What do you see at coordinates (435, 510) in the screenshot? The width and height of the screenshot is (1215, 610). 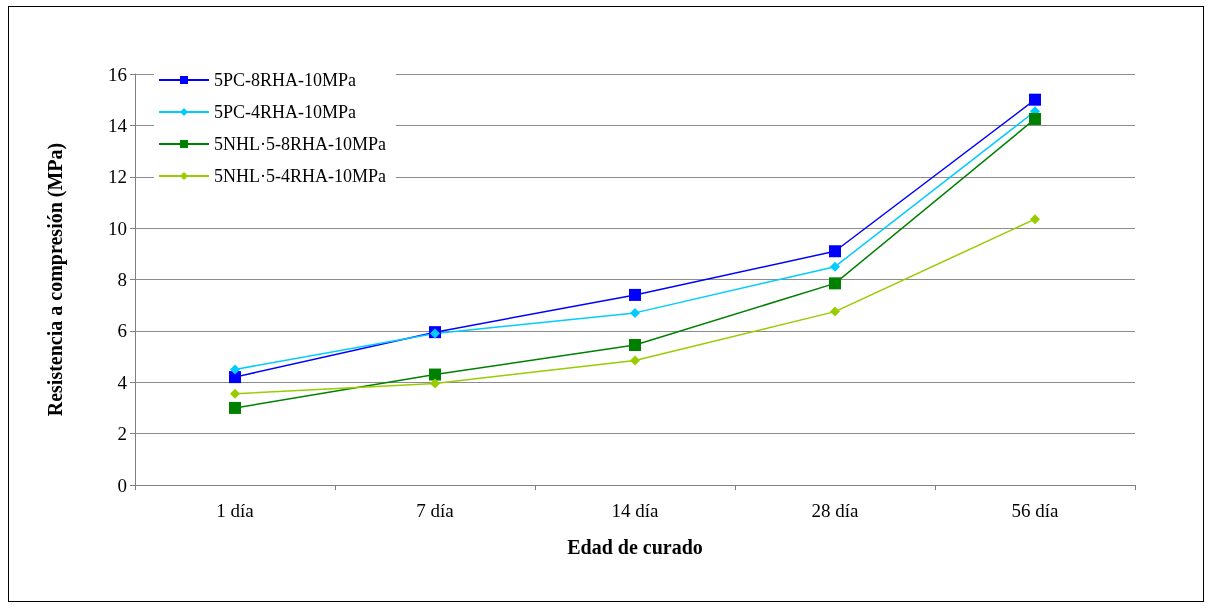 I see `x-tick-label: 7 día` at bounding box center [435, 510].